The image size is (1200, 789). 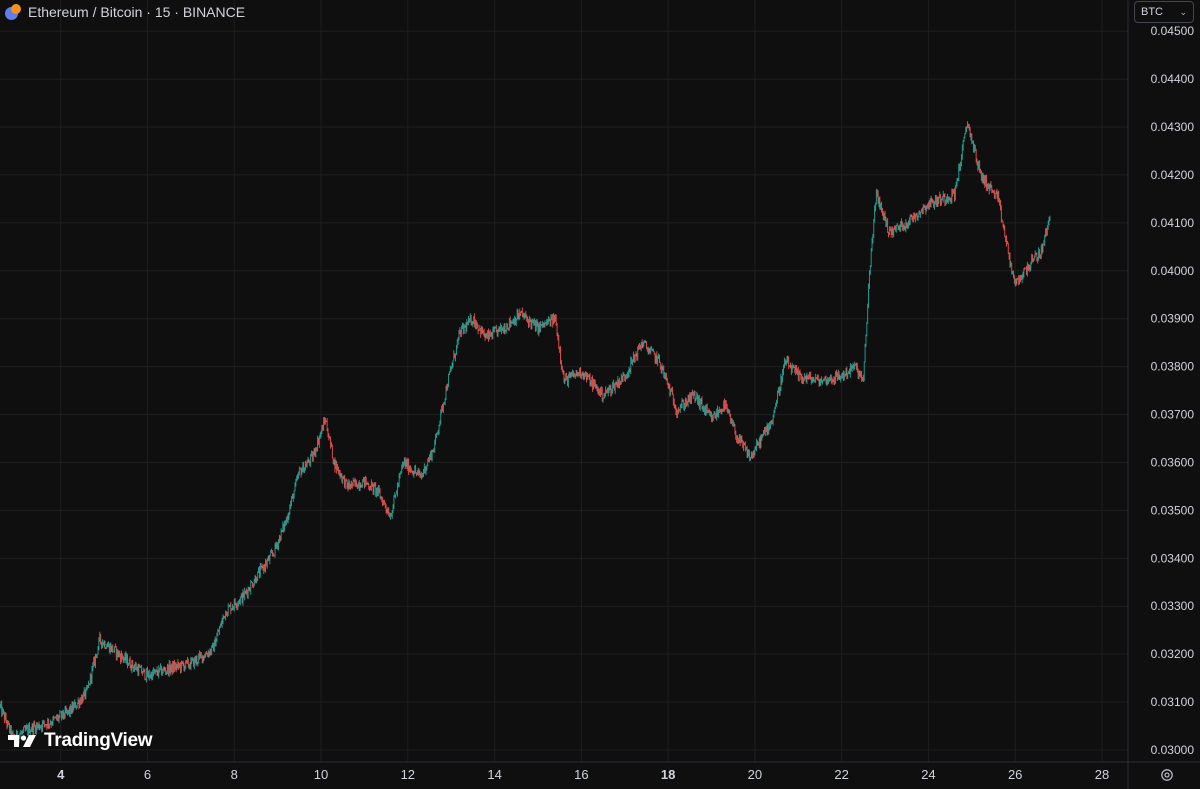 I want to click on time-tick-label: 24, so click(x=928, y=774).